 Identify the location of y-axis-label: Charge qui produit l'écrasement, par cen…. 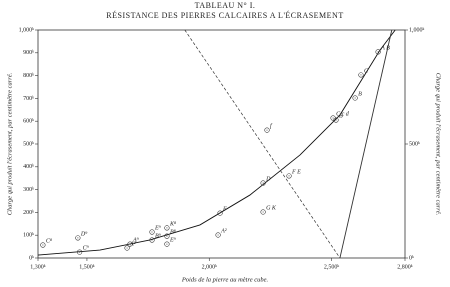
(9, 143).